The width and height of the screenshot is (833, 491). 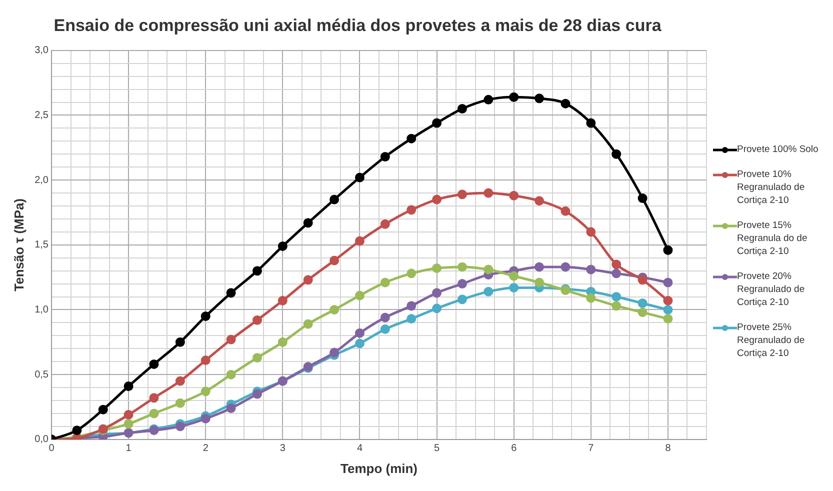 What do you see at coordinates (668, 448) in the screenshot?
I see `x-tick-label: 8` at bounding box center [668, 448].